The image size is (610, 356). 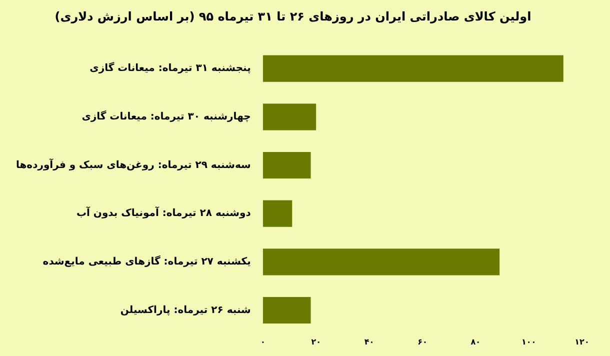 I want to click on x-tick-label: ۴۰, so click(x=369, y=341).